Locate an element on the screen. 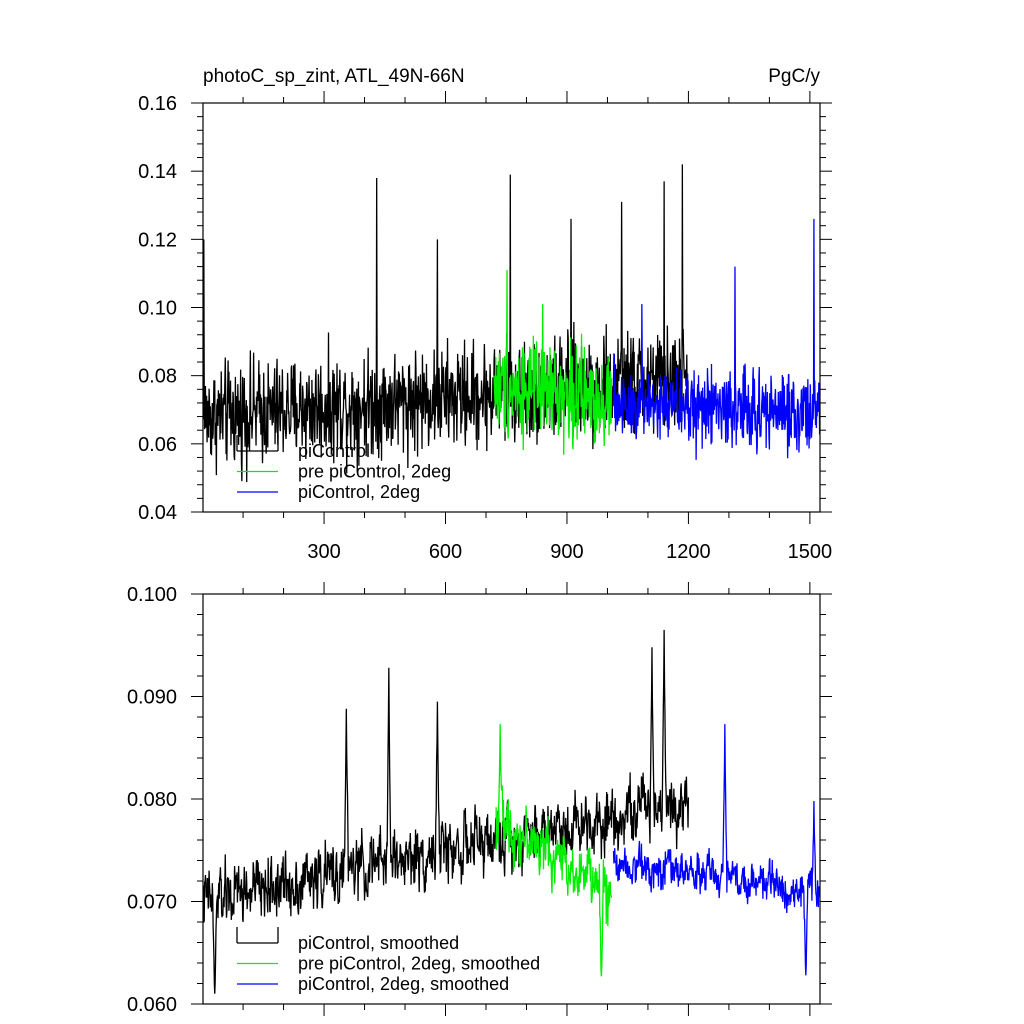 This screenshot has width=1024, height=1024. legend-label: piControl, 2deg is located at coordinates (359, 492).